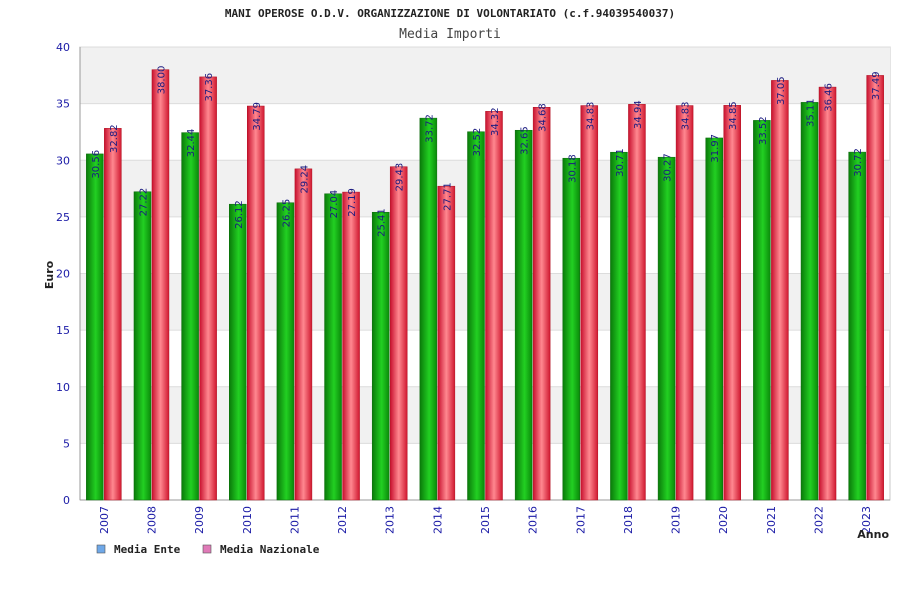  Describe the element at coordinates (589, 303) in the screenshot. I see `bar-media-nazionale-2017` at that location.